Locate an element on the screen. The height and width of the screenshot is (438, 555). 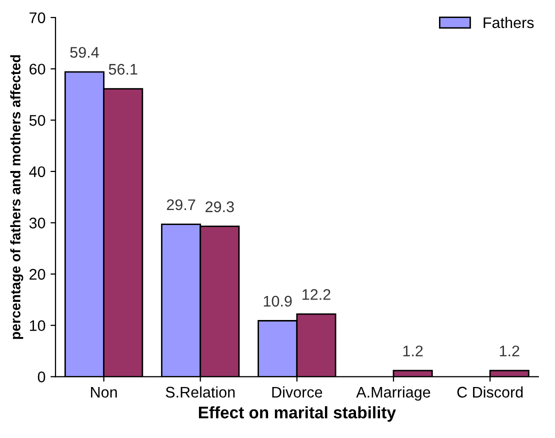
y-tick-label: 10 is located at coordinates (38, 326).